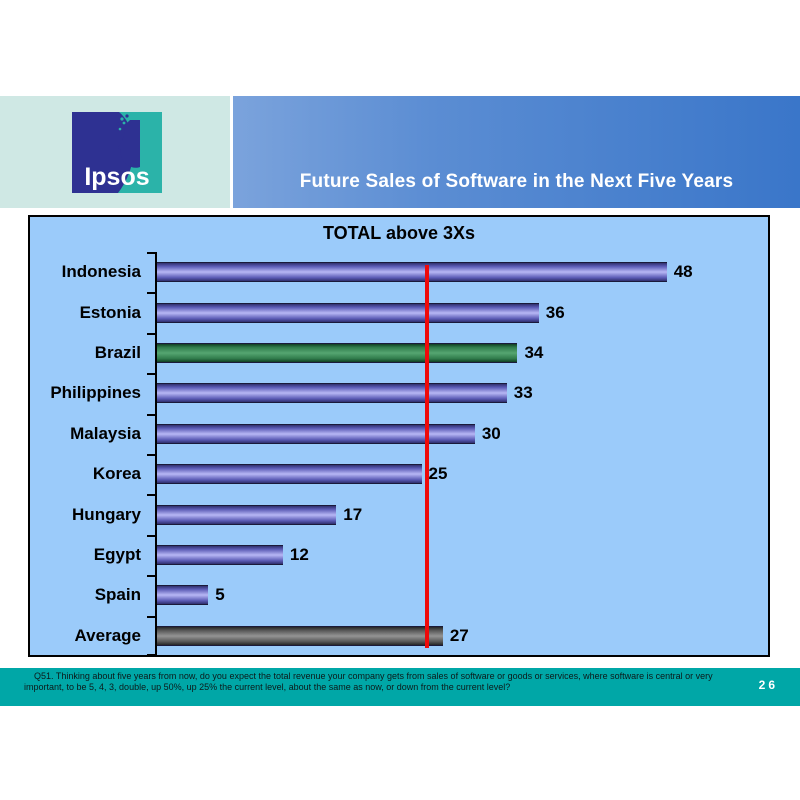 This screenshot has width=800, height=800. I want to click on chart-row: Indonesia 48, so click(399, 272).